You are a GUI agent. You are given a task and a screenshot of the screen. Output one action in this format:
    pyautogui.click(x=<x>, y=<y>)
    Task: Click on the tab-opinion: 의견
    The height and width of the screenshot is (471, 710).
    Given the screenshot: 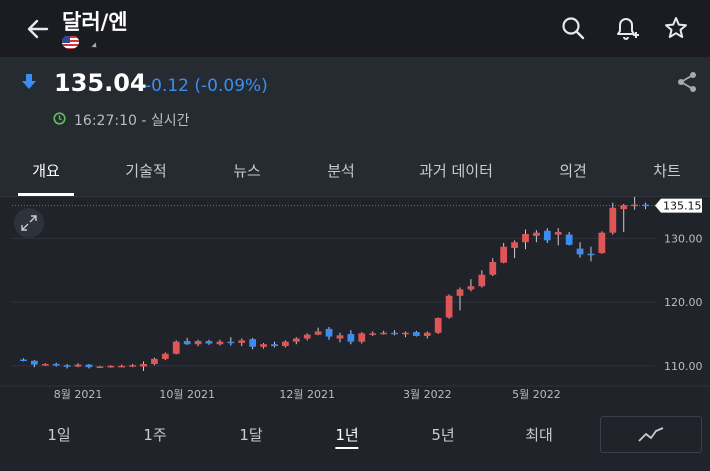 What is the action you would take?
    pyautogui.click(x=573, y=171)
    